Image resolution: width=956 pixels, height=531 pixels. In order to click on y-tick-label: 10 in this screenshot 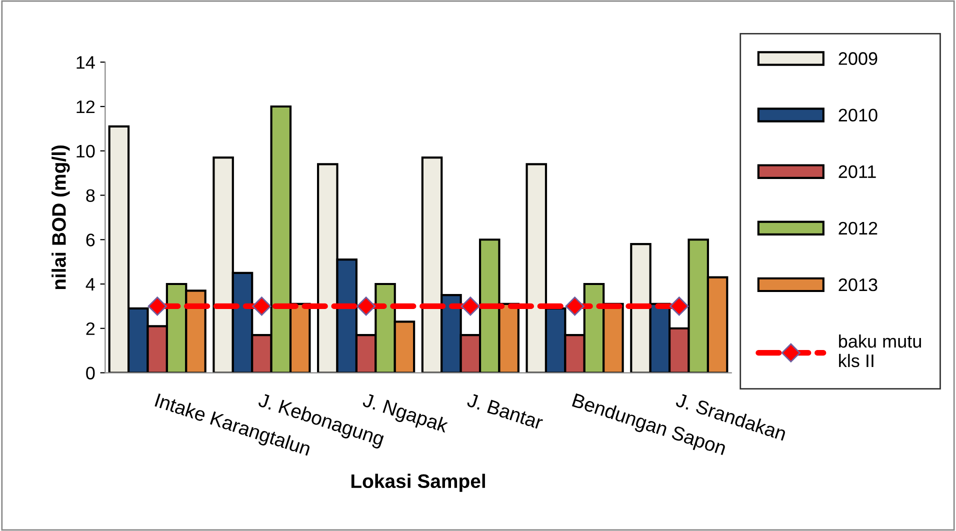, I will do `click(85, 151)`.